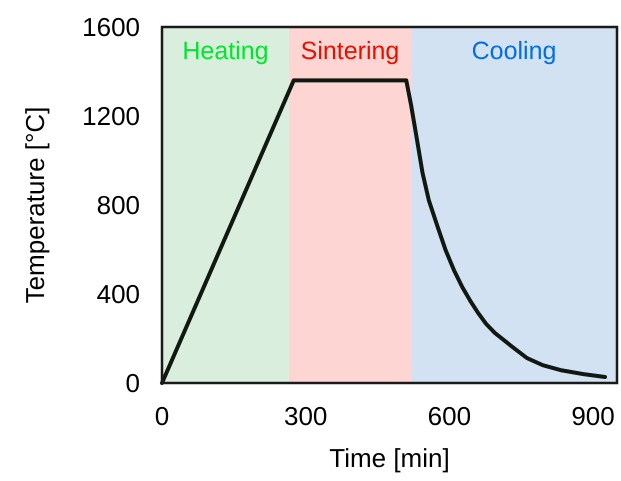  What do you see at coordinates (133, 383) in the screenshot?
I see `y-tick-label: 0` at bounding box center [133, 383].